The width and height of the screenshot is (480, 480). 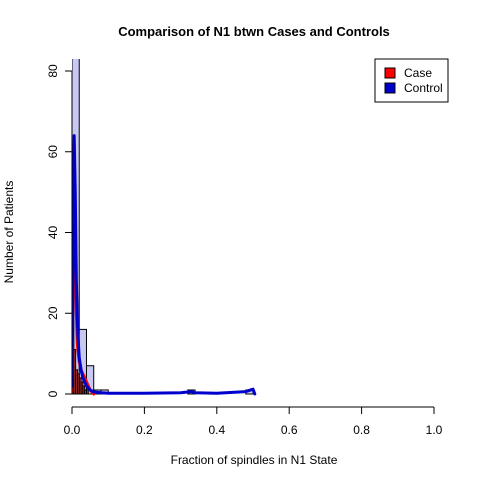 What do you see at coordinates (418, 73) in the screenshot?
I see `legend-label-case: Case` at bounding box center [418, 73].